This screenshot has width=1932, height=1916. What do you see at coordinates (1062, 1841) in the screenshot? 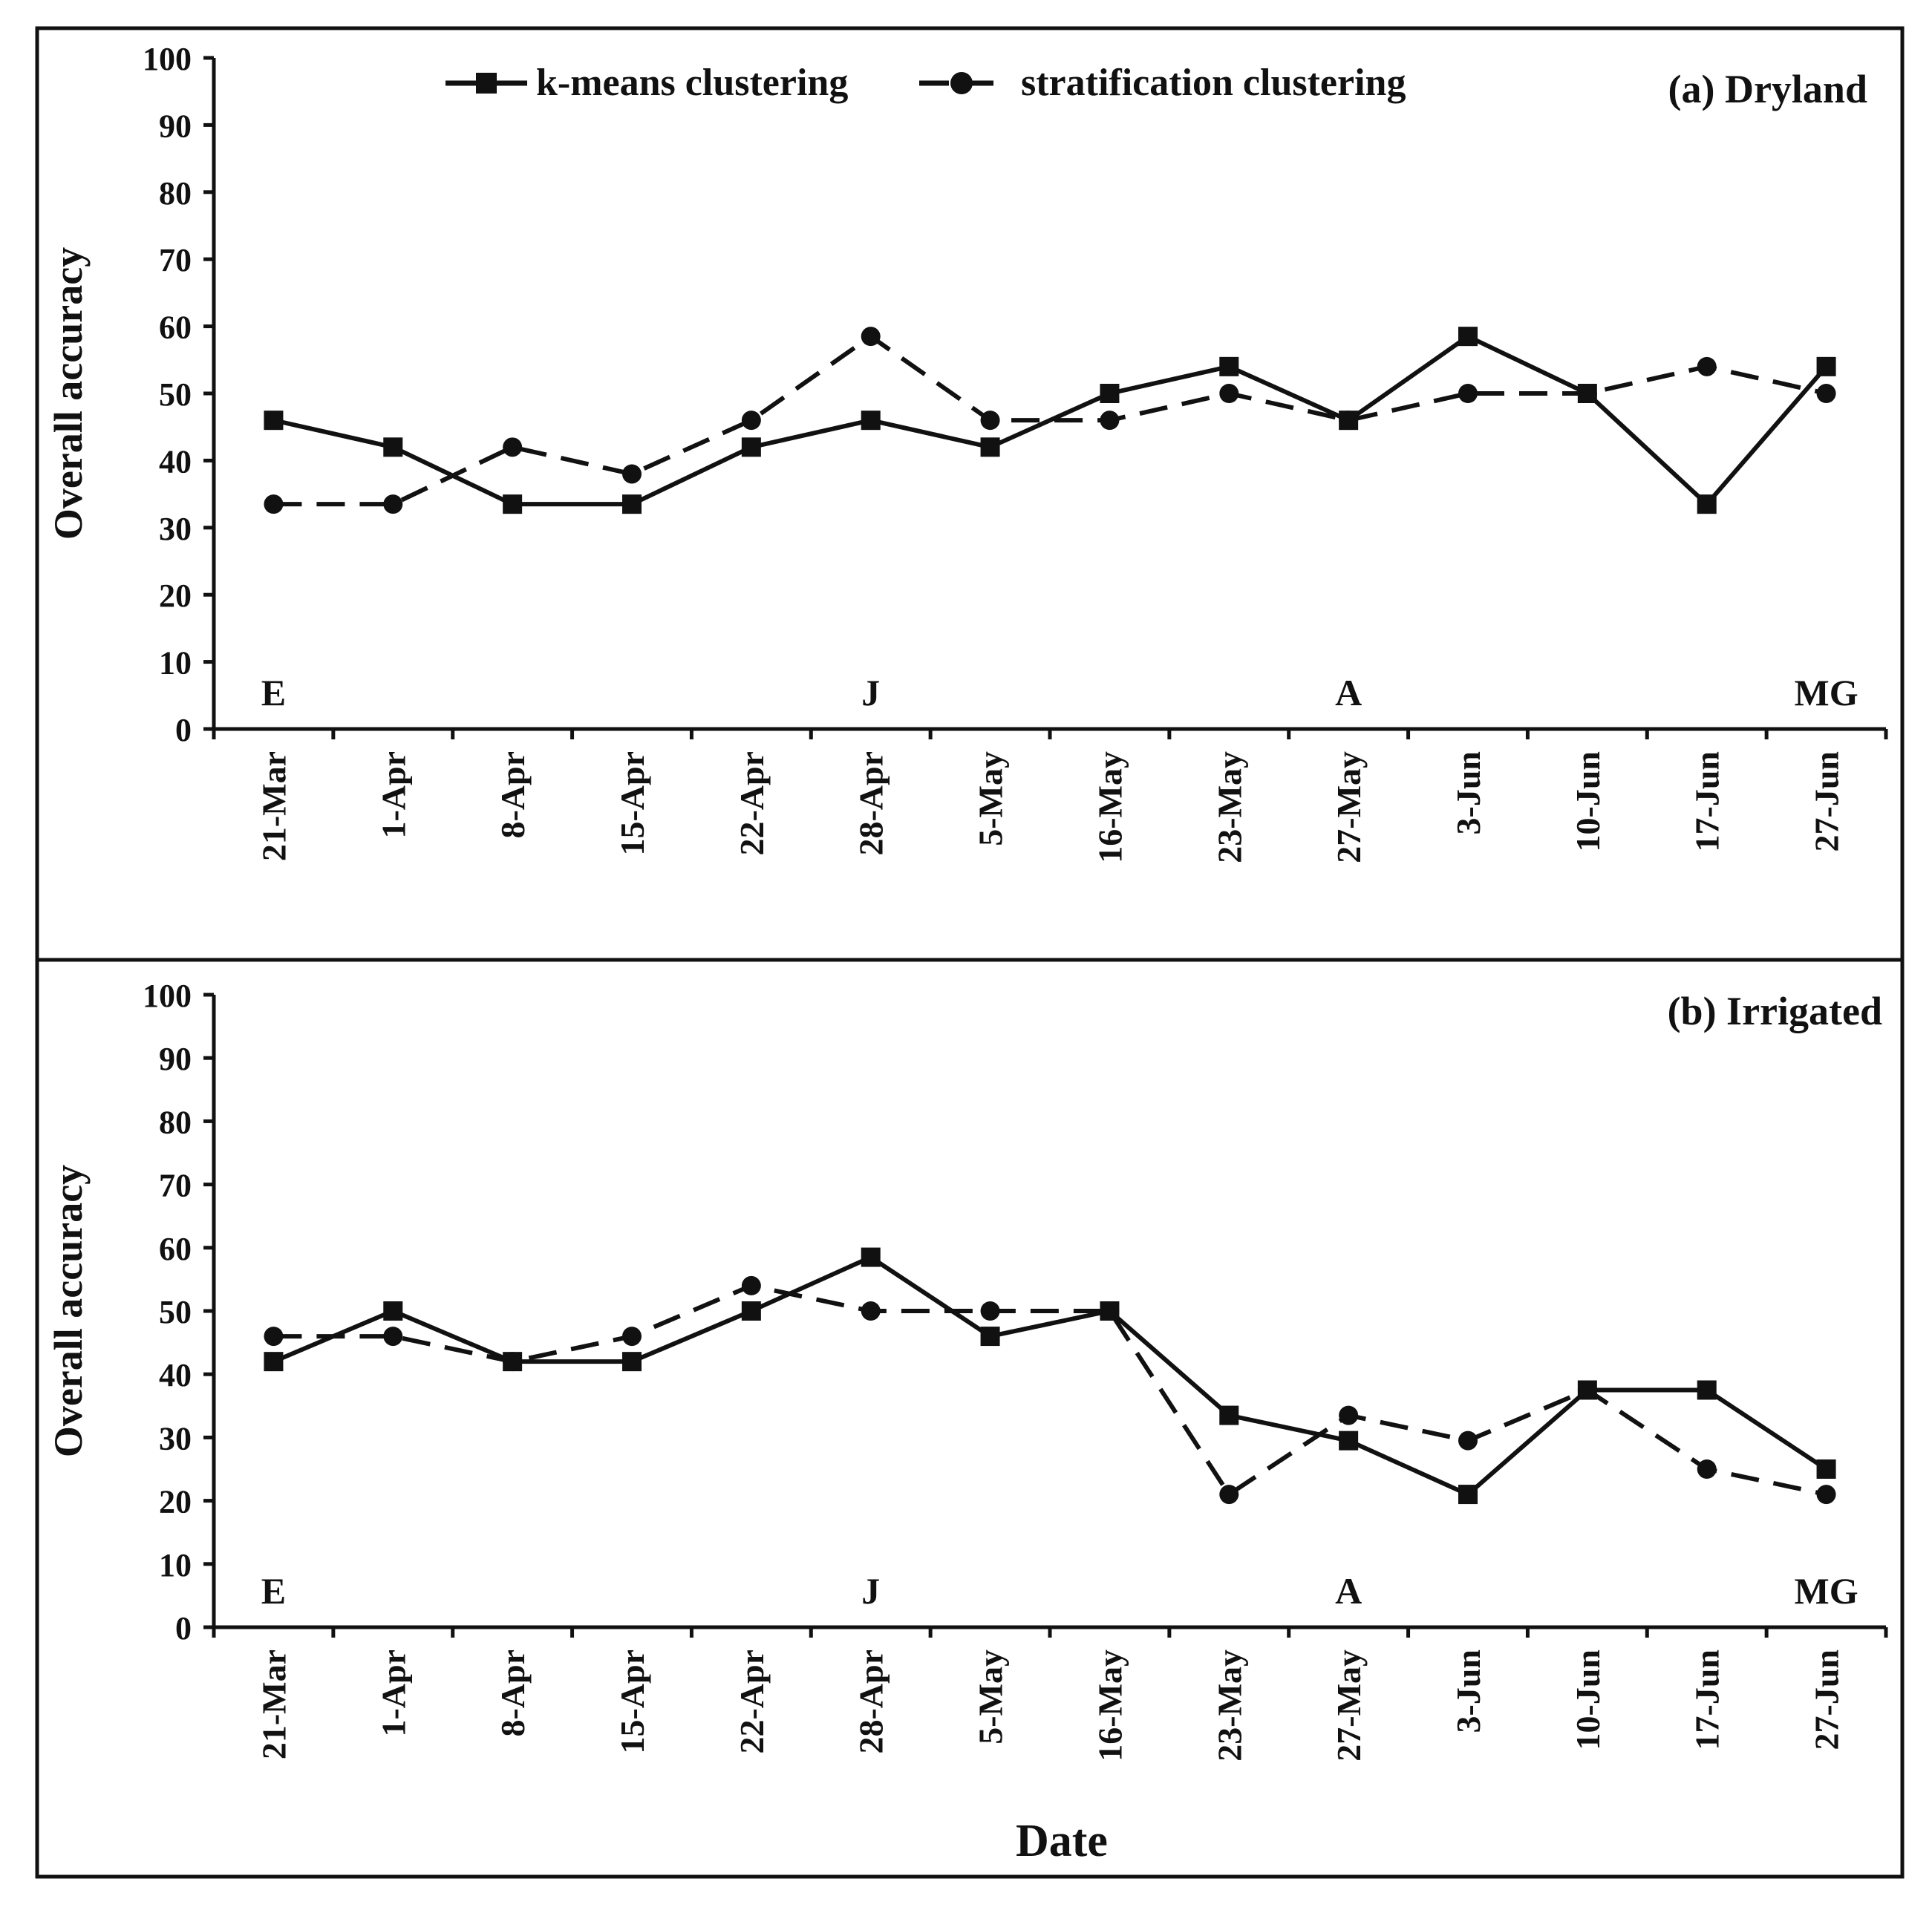
I see `x-axis-title: Date` at bounding box center [1062, 1841].